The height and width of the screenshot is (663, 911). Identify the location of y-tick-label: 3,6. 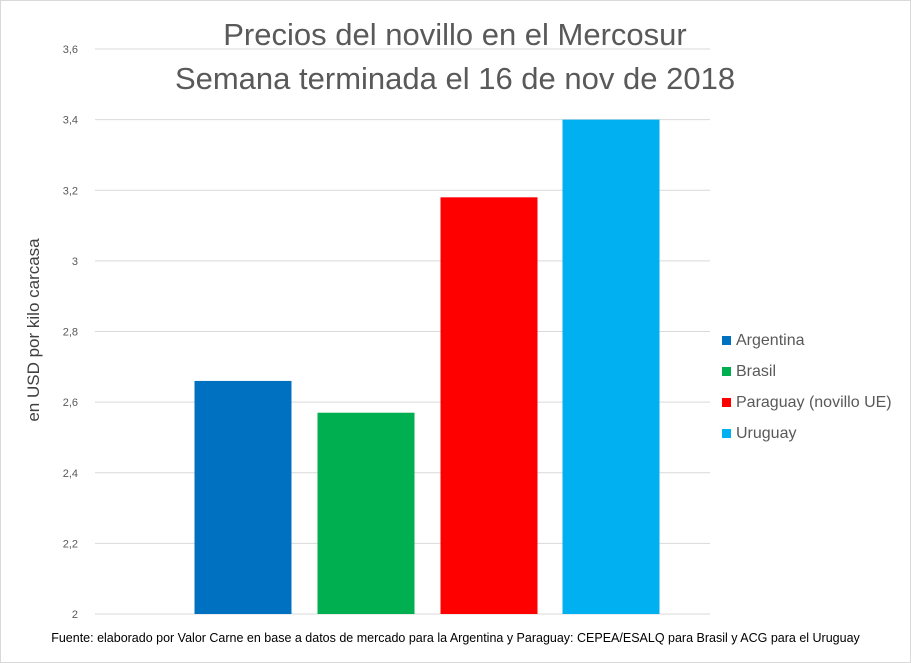
(70, 50).